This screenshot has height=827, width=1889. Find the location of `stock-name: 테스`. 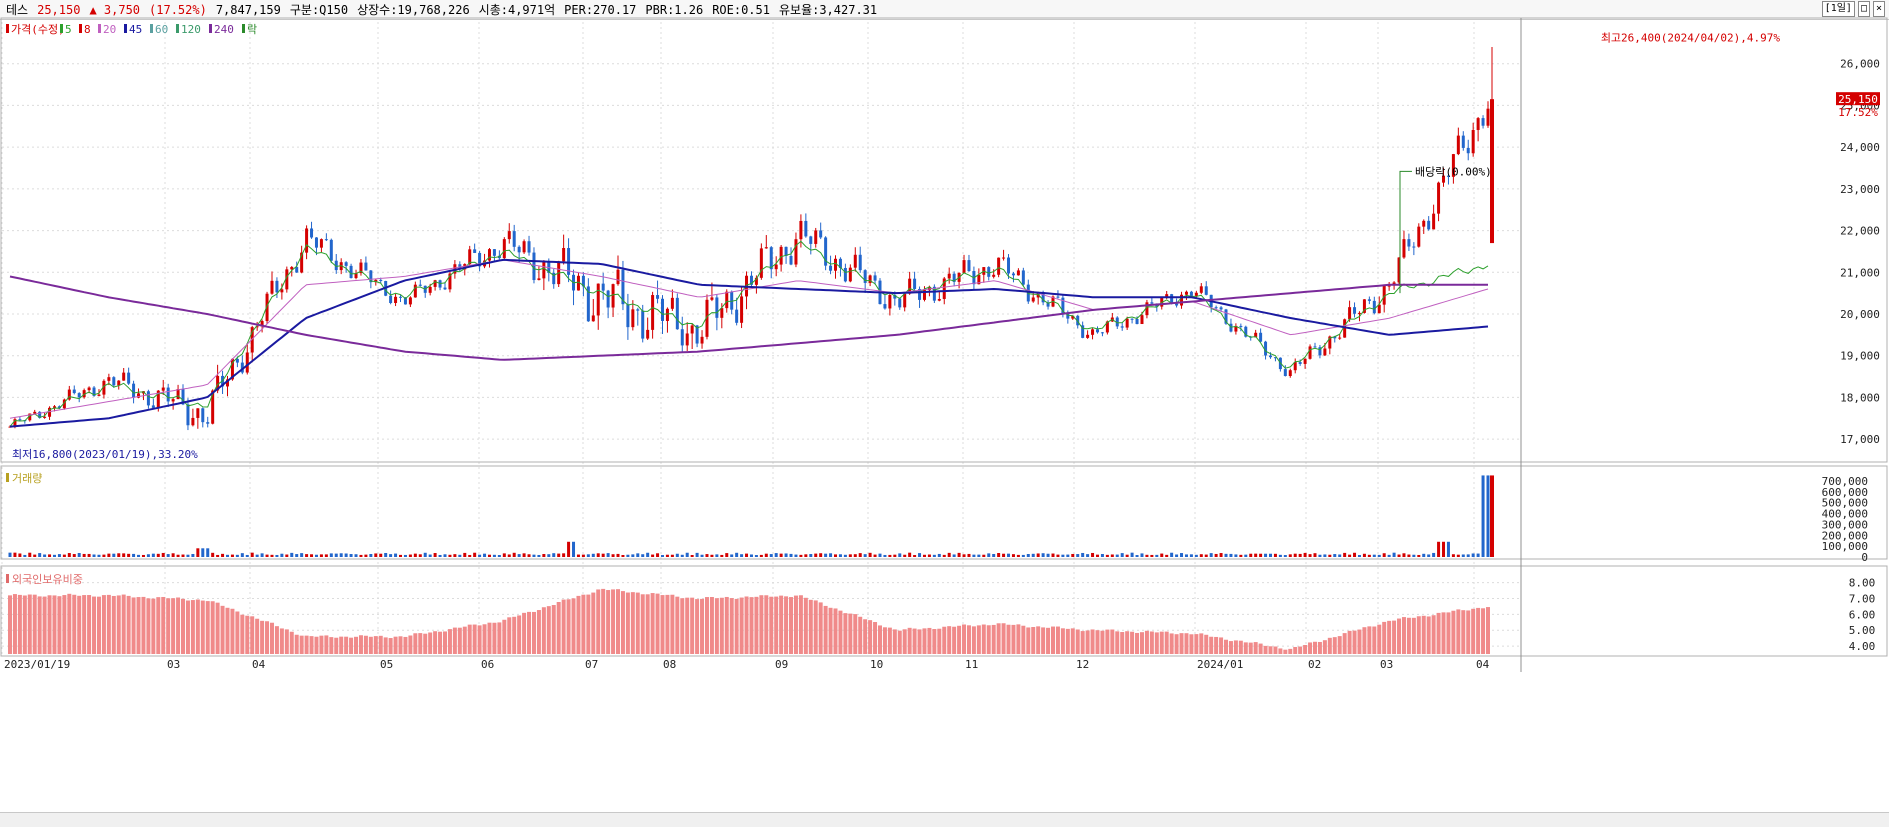

stock-name: 테스 is located at coordinates (17, 10).